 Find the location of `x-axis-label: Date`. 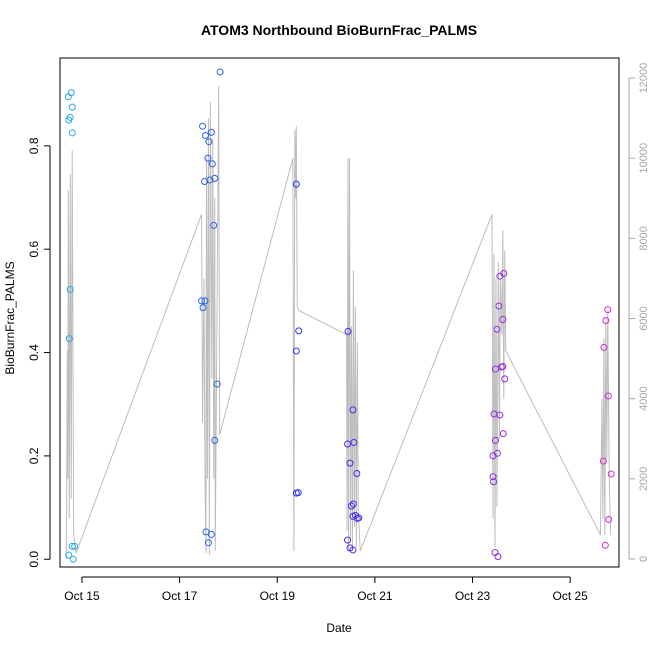

x-axis-label: Date is located at coordinates (339, 628).